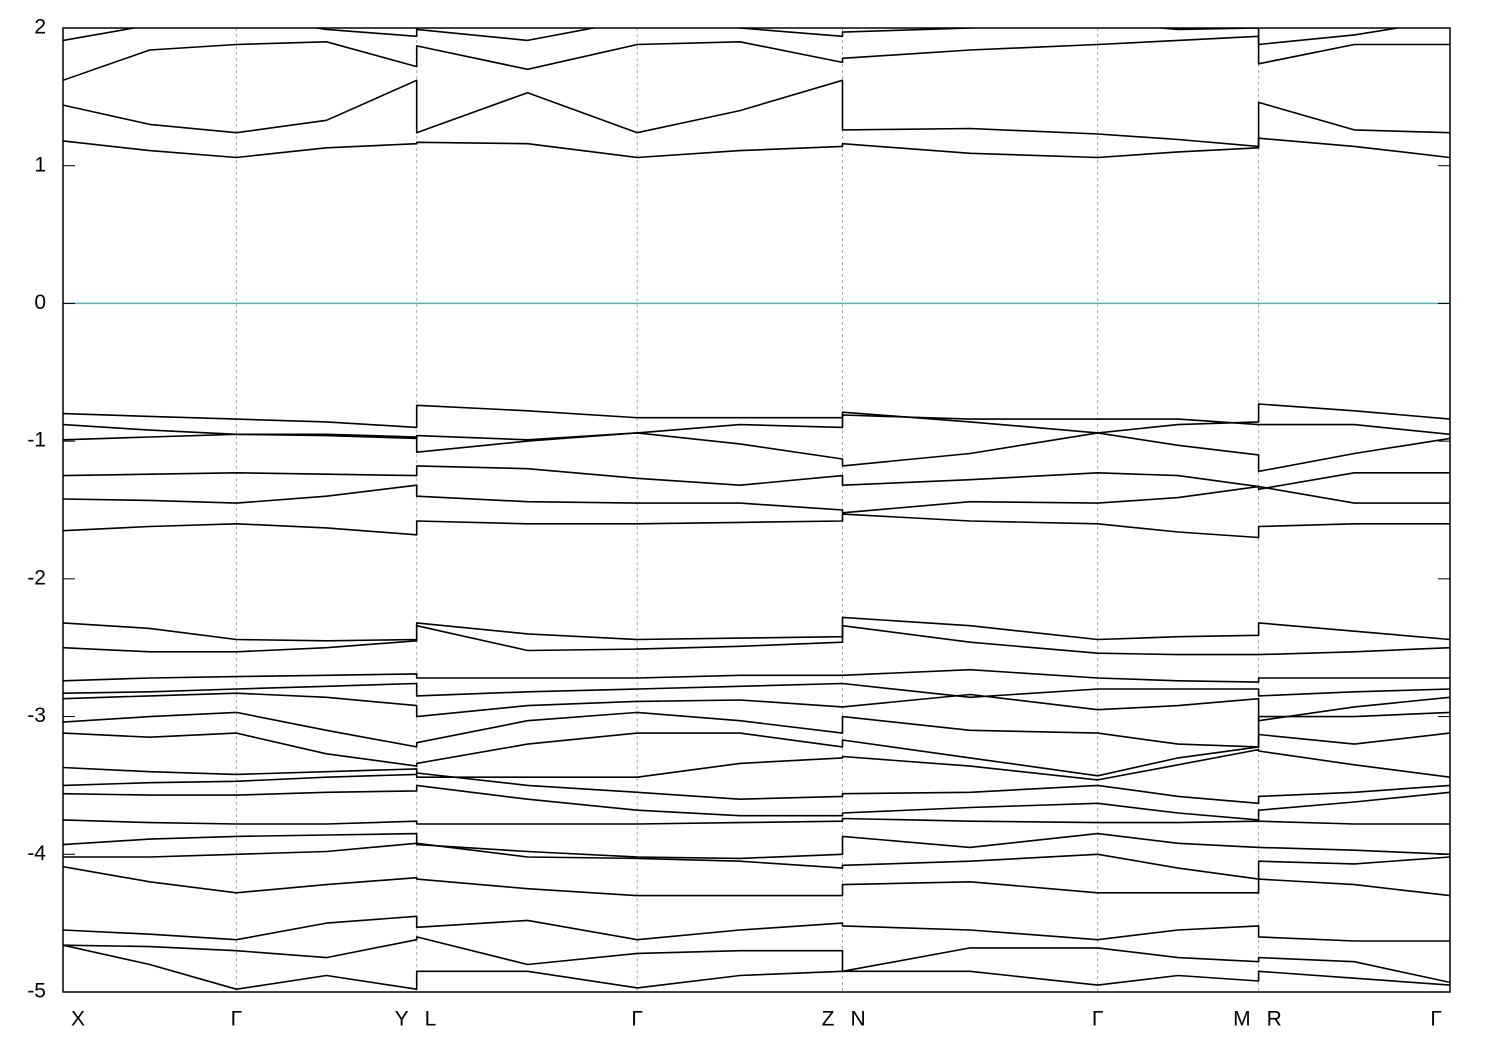  What do you see at coordinates (40, 302) in the screenshot?
I see `y-tick-label: 0` at bounding box center [40, 302].